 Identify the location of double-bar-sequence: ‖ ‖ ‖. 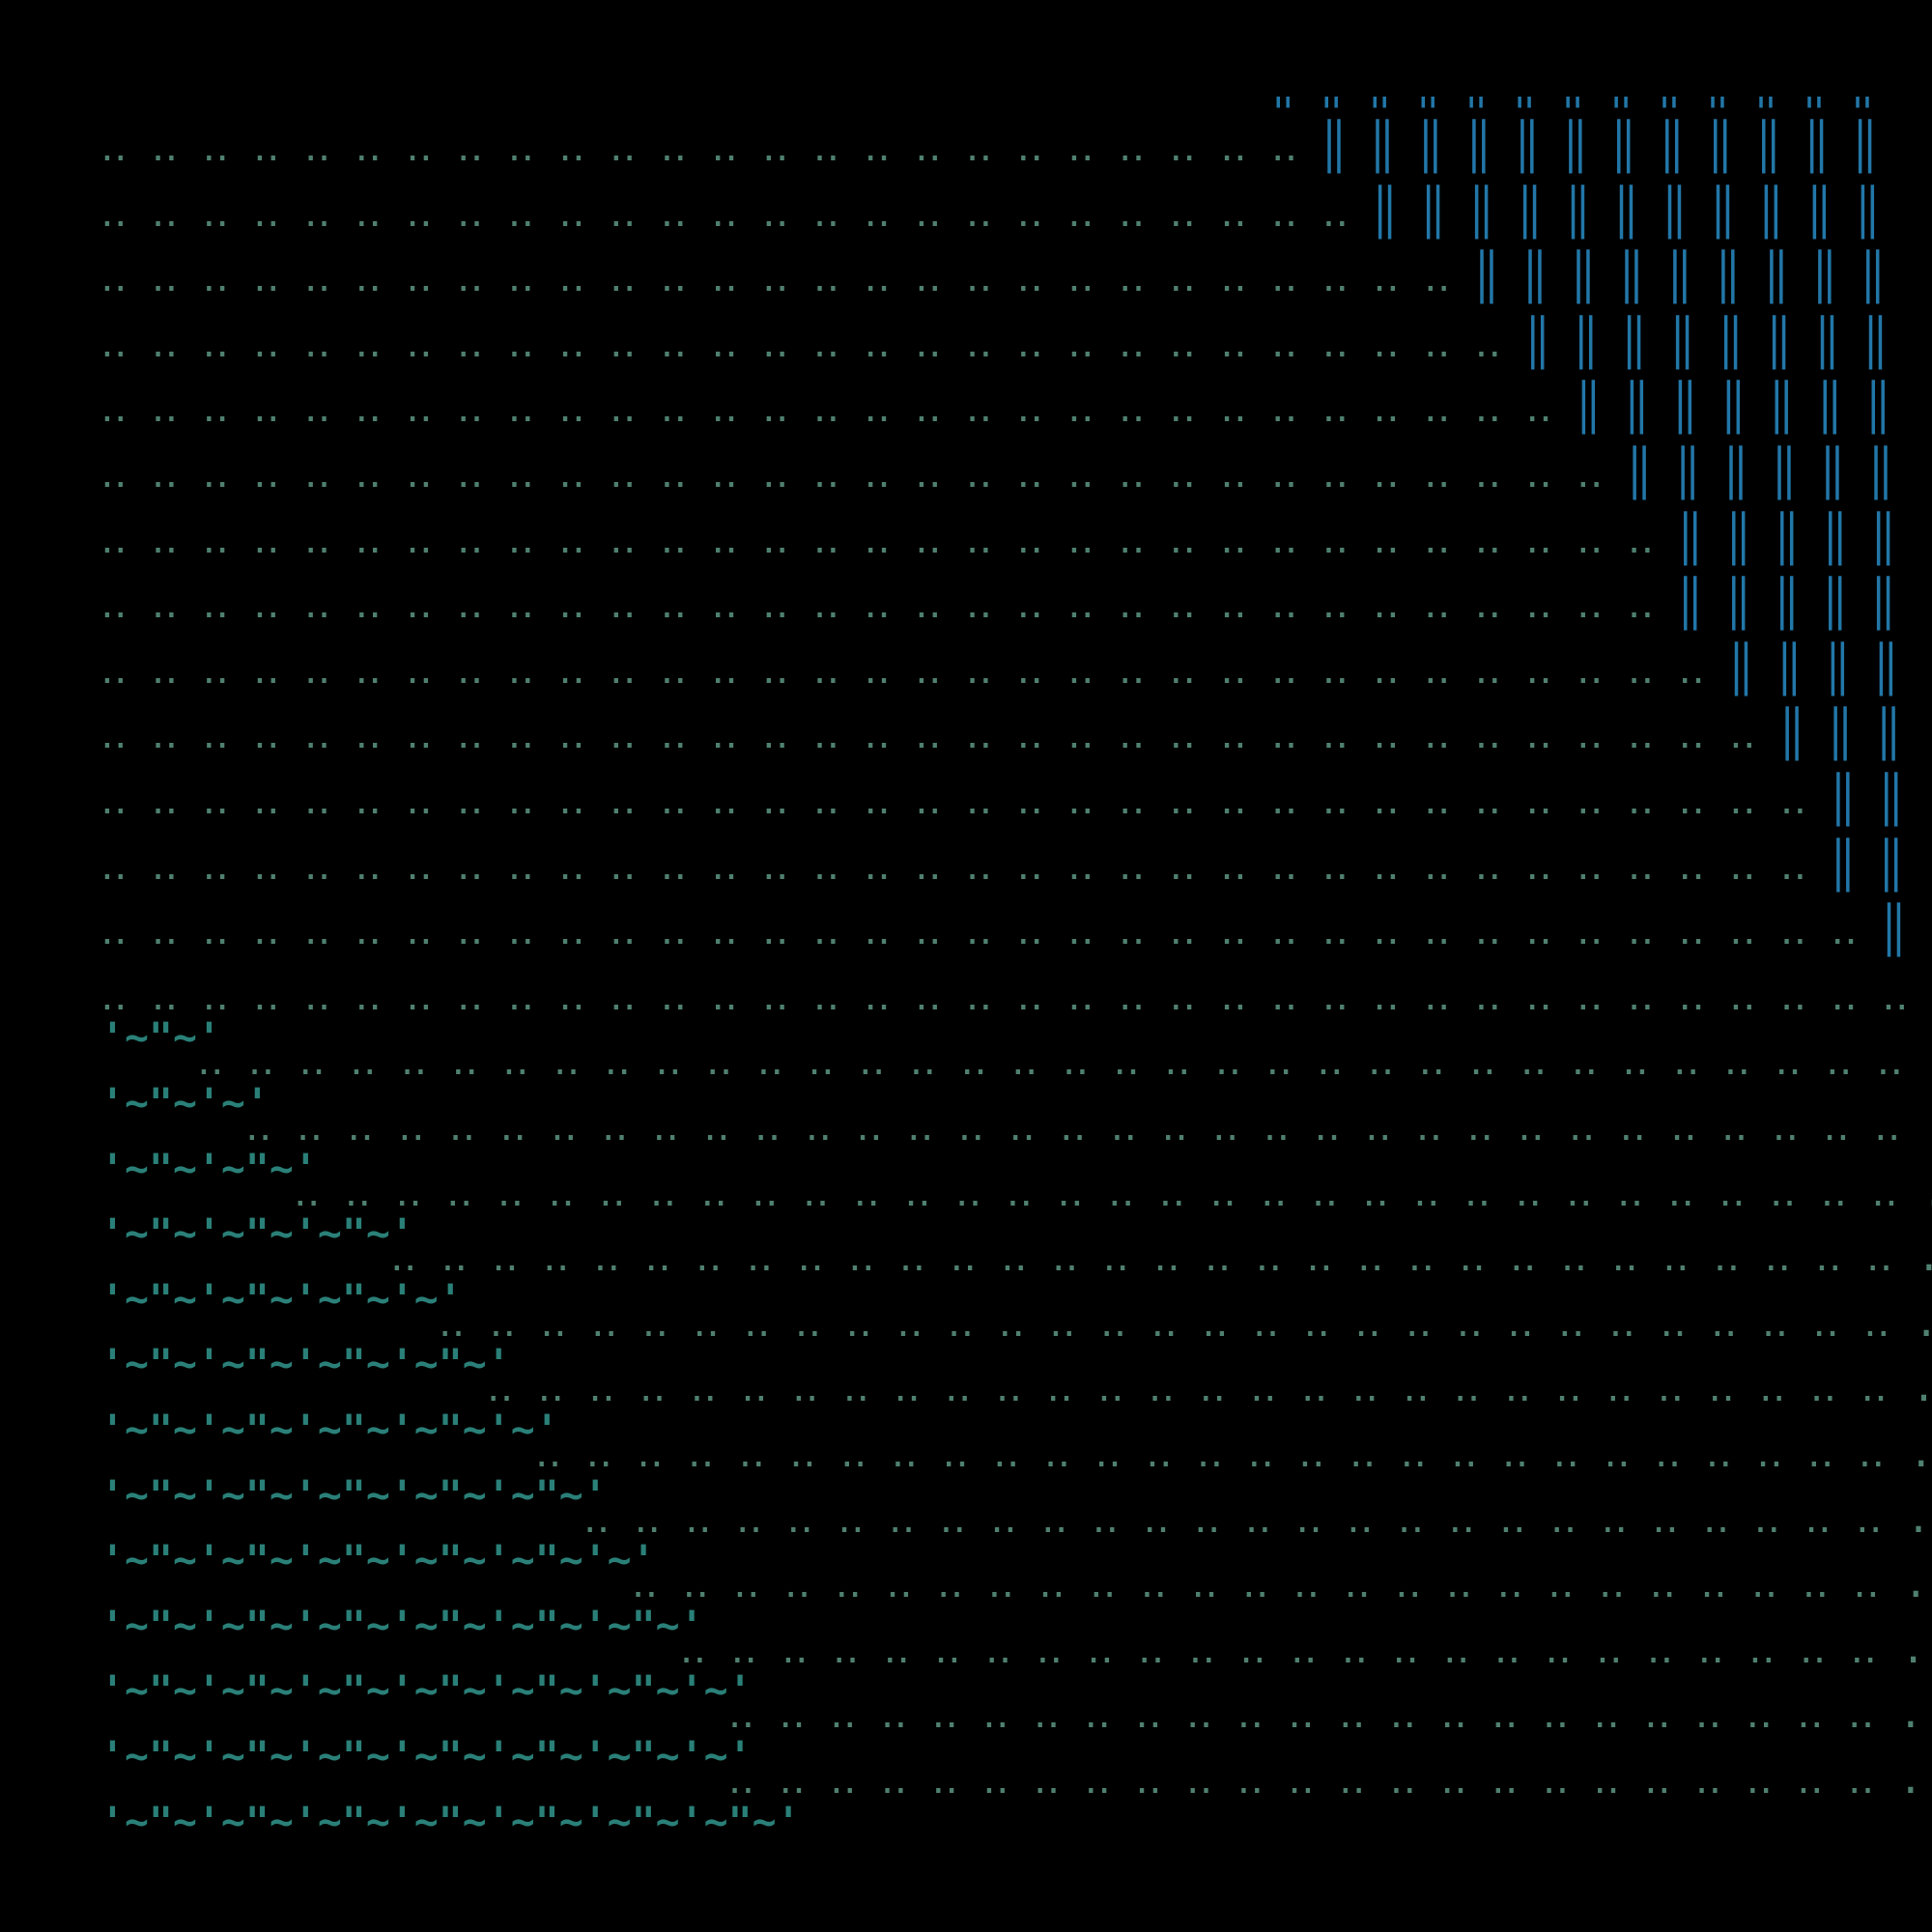
(1840, 728).